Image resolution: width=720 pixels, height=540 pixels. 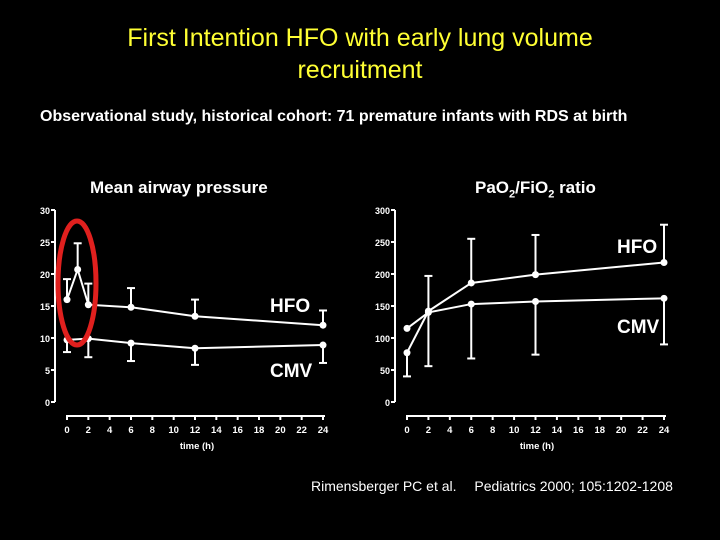 I want to click on citation-authors: Rimensberger PC et al., so click(x=384, y=486).